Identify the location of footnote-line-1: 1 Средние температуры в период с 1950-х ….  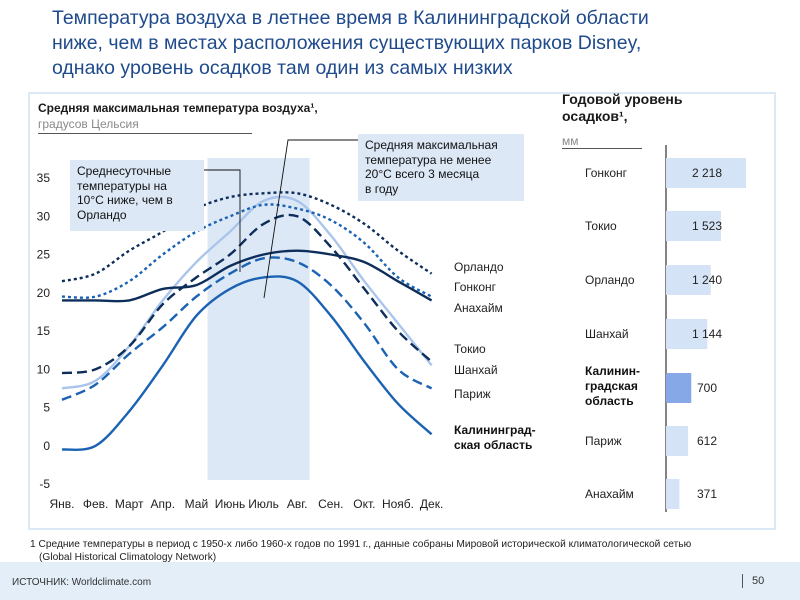
(361, 544).